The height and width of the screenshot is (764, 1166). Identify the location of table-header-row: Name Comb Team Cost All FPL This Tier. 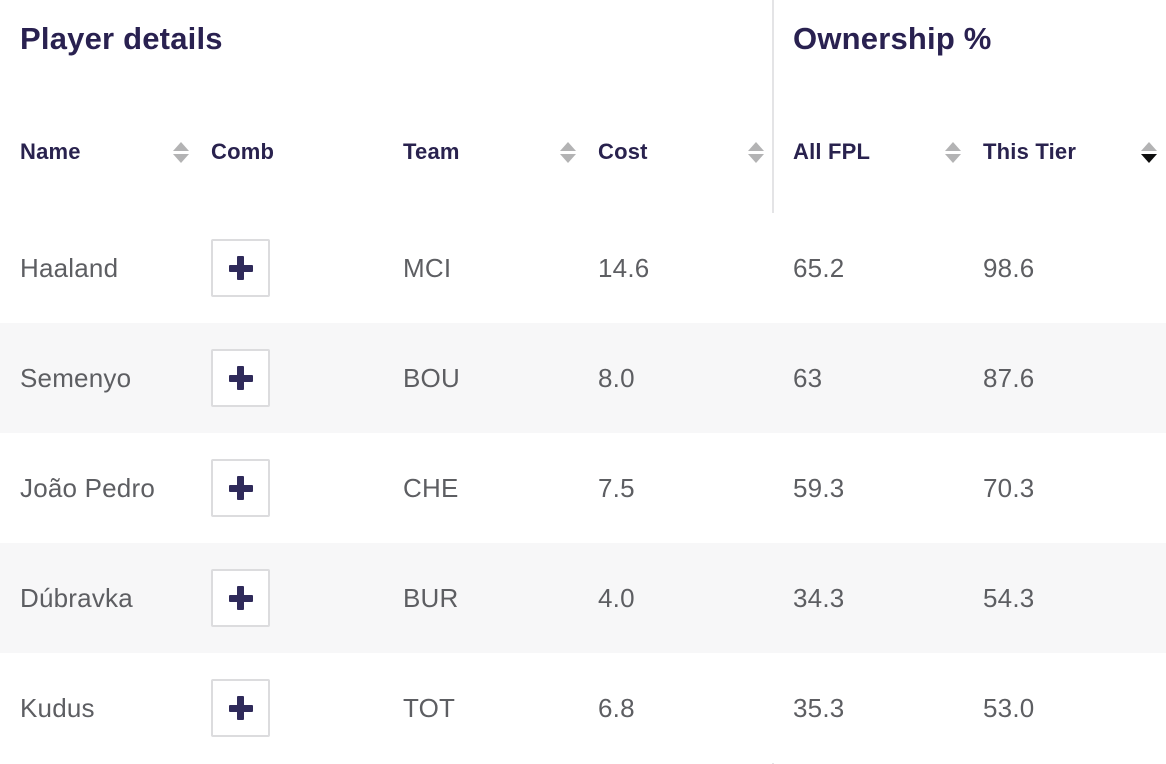
(583, 152).